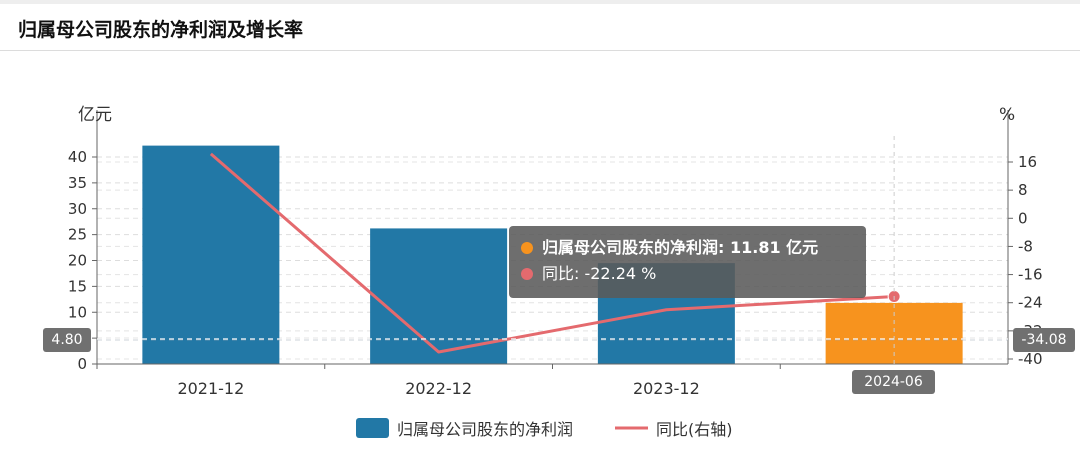  What do you see at coordinates (1025, 246) in the screenshot?
I see `right-axis-tick-label: -8` at bounding box center [1025, 246].